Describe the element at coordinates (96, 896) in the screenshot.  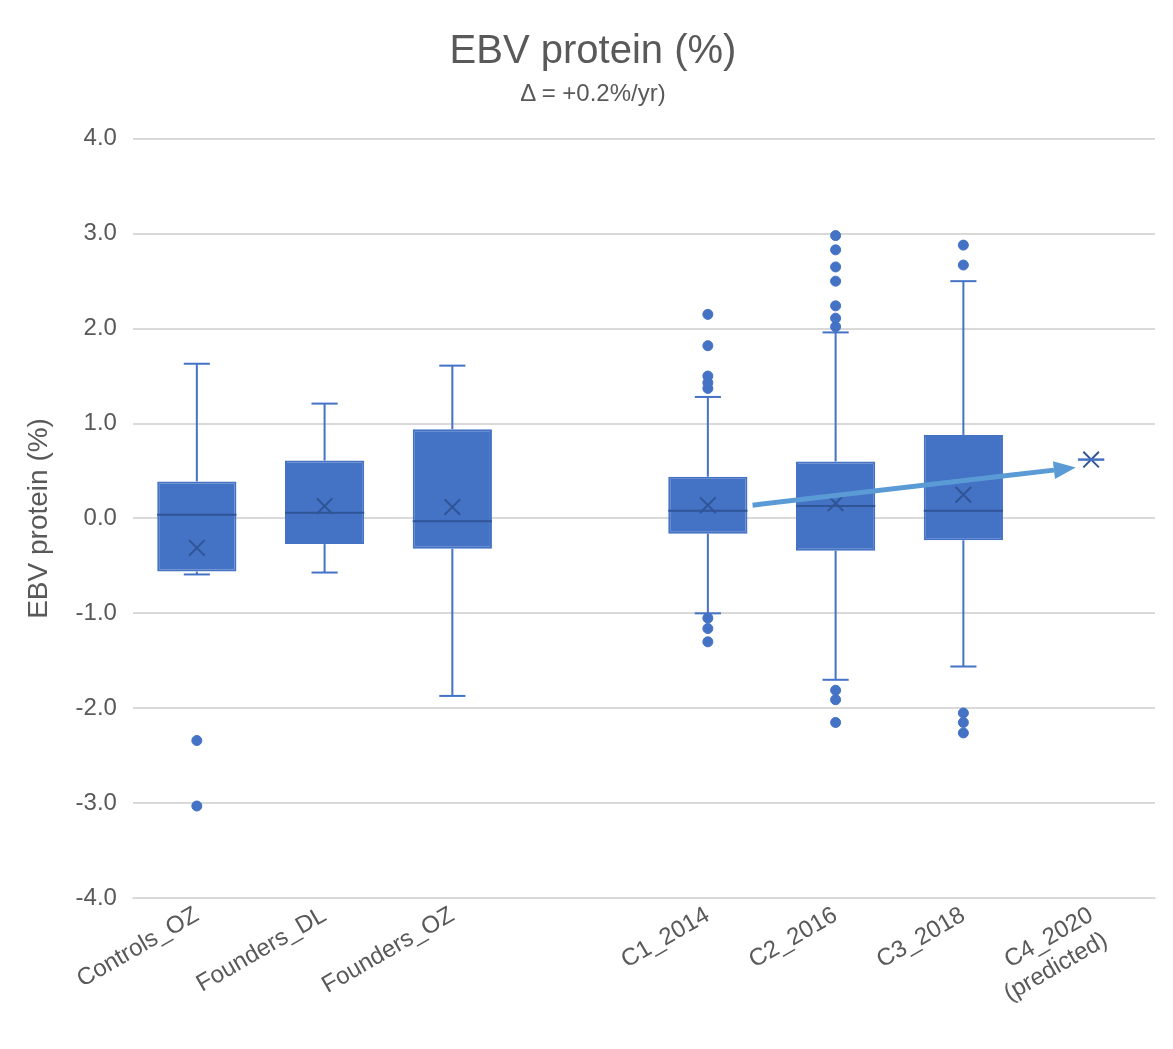
I see `y-tick-label: -4.0` at that location.